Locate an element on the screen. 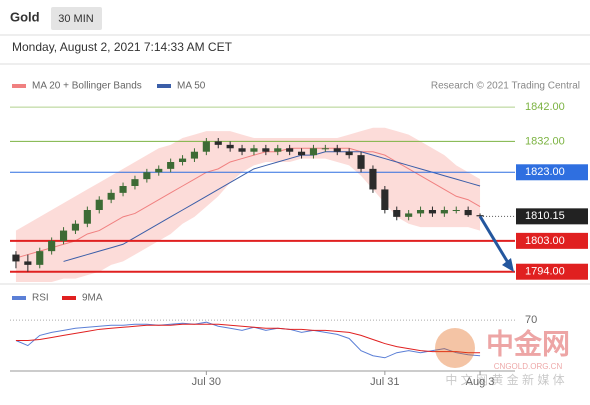 The width and height of the screenshot is (590, 405). legend-label: MA 50 is located at coordinates (191, 86).